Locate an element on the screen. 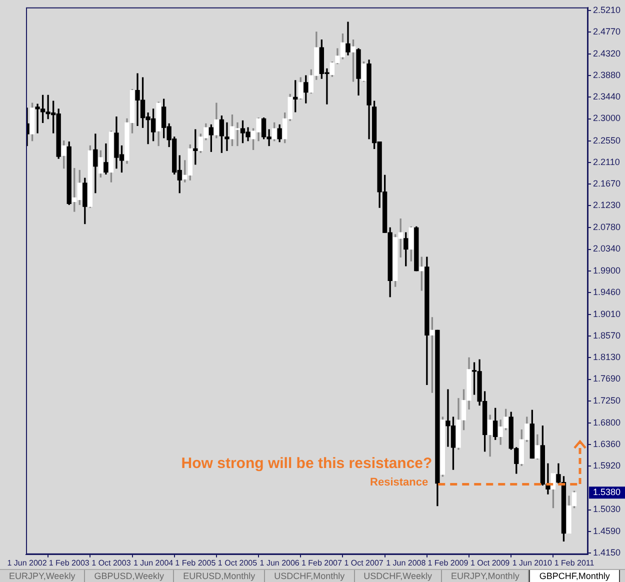 The width and height of the screenshot is (625, 582). x-tick-label: 1 Jun 2008 is located at coordinates (406, 563).